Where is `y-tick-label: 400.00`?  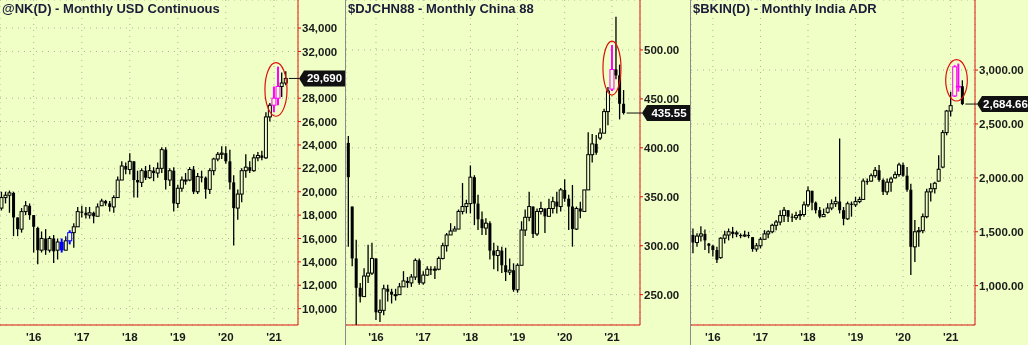
y-tick-label: 400.00 is located at coordinates (662, 147).